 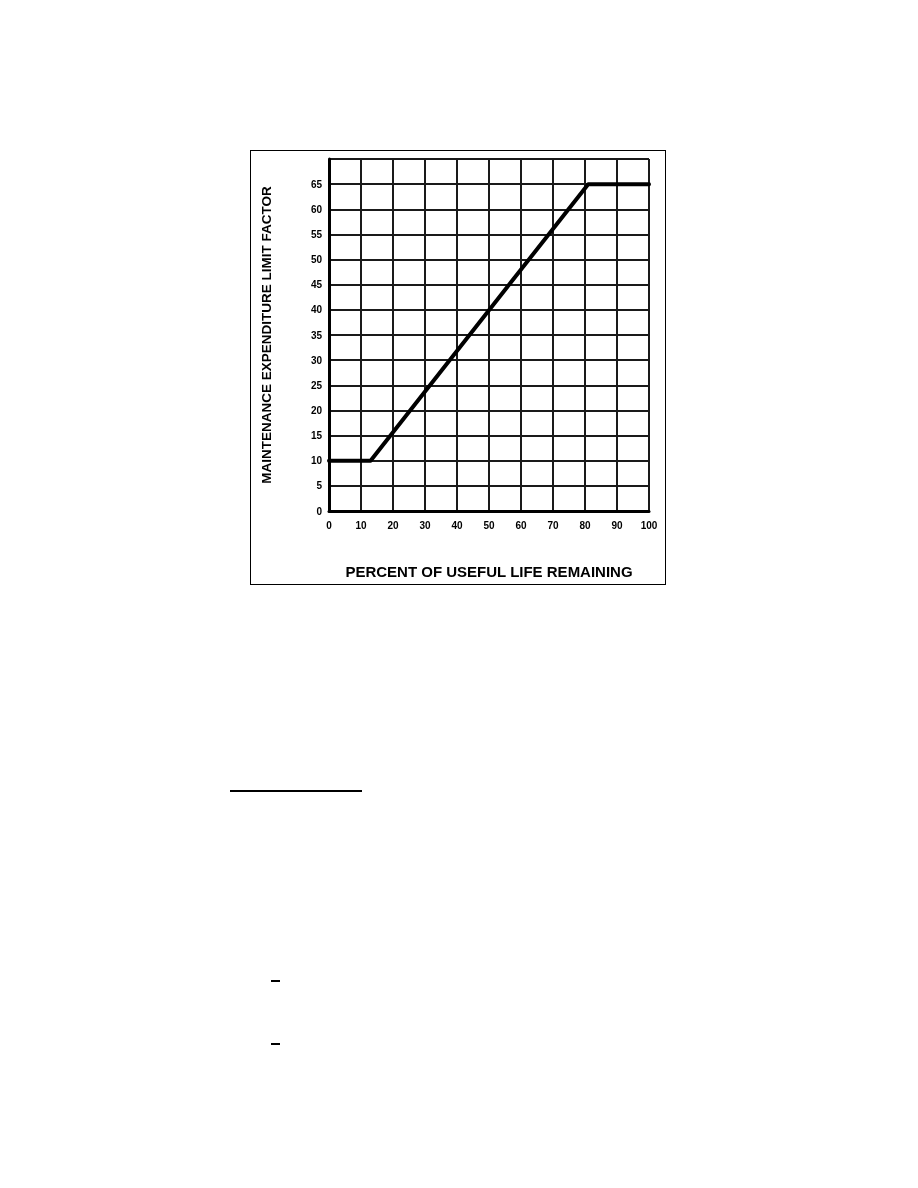 What do you see at coordinates (316, 234) in the screenshot?
I see `y-tick-label: 55` at bounding box center [316, 234].